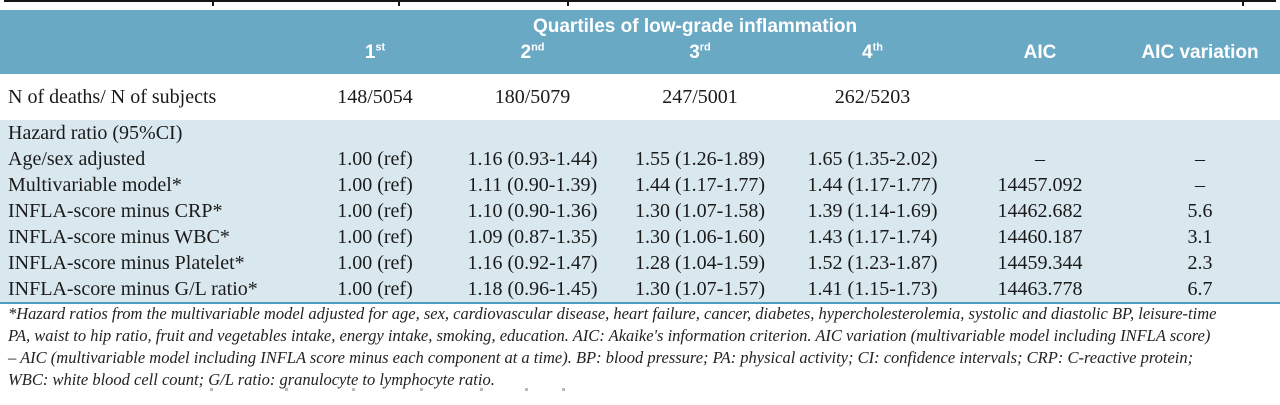  I want to click on header-columns-row: 1st 2nd 3rd 4th AIC AIC variation, so click(640, 56).